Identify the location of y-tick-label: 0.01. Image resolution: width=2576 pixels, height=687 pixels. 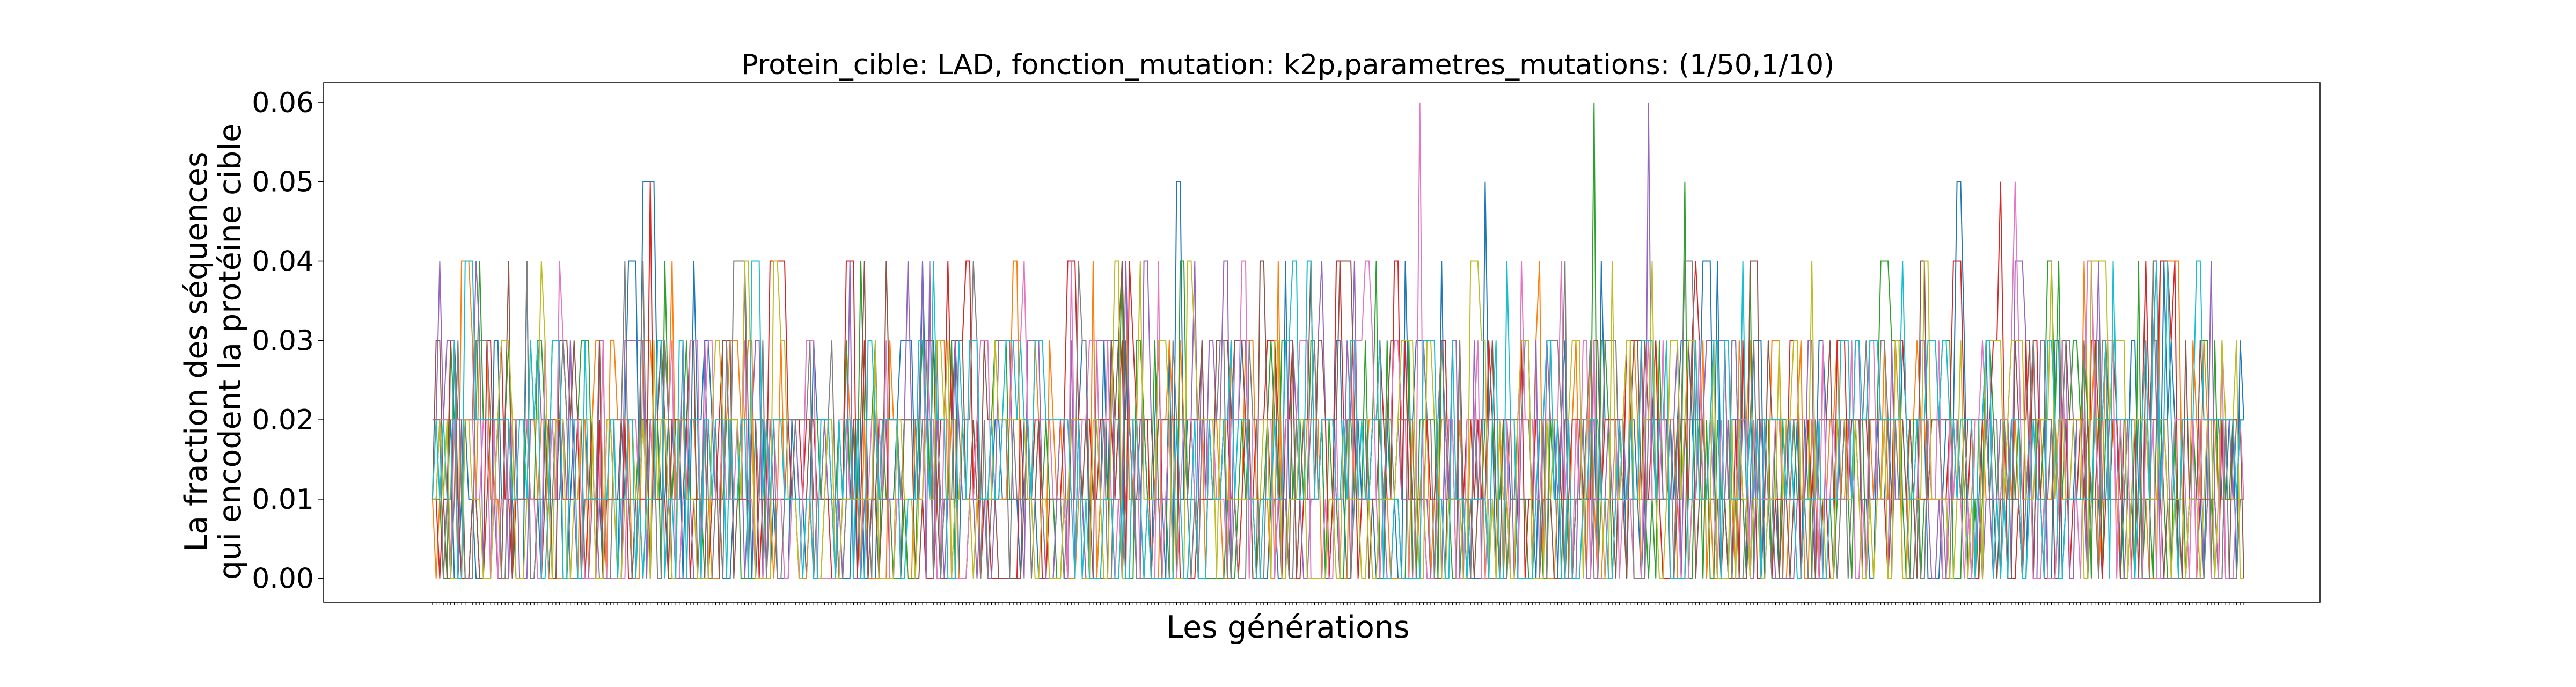
(283, 500).